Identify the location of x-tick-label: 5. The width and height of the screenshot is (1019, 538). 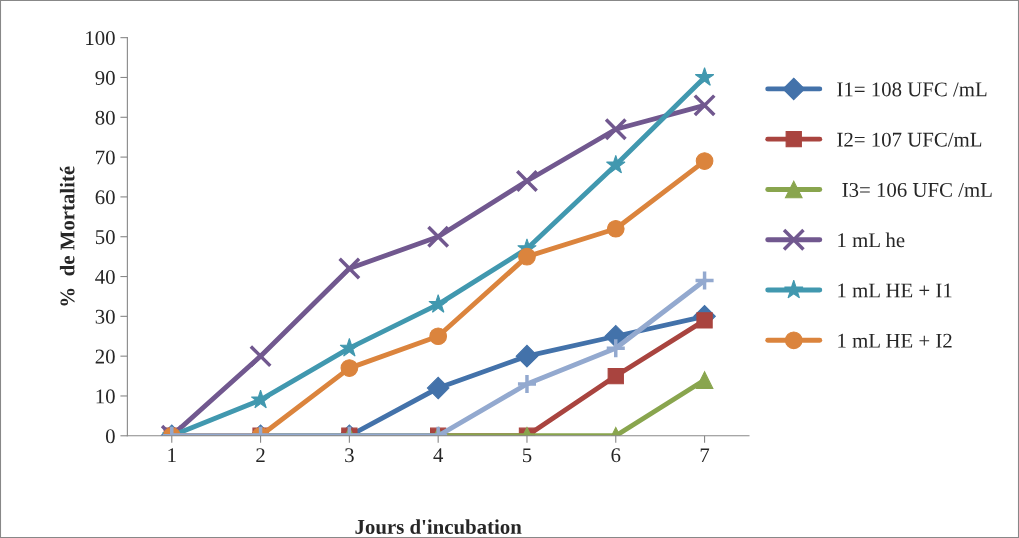
(527, 455).